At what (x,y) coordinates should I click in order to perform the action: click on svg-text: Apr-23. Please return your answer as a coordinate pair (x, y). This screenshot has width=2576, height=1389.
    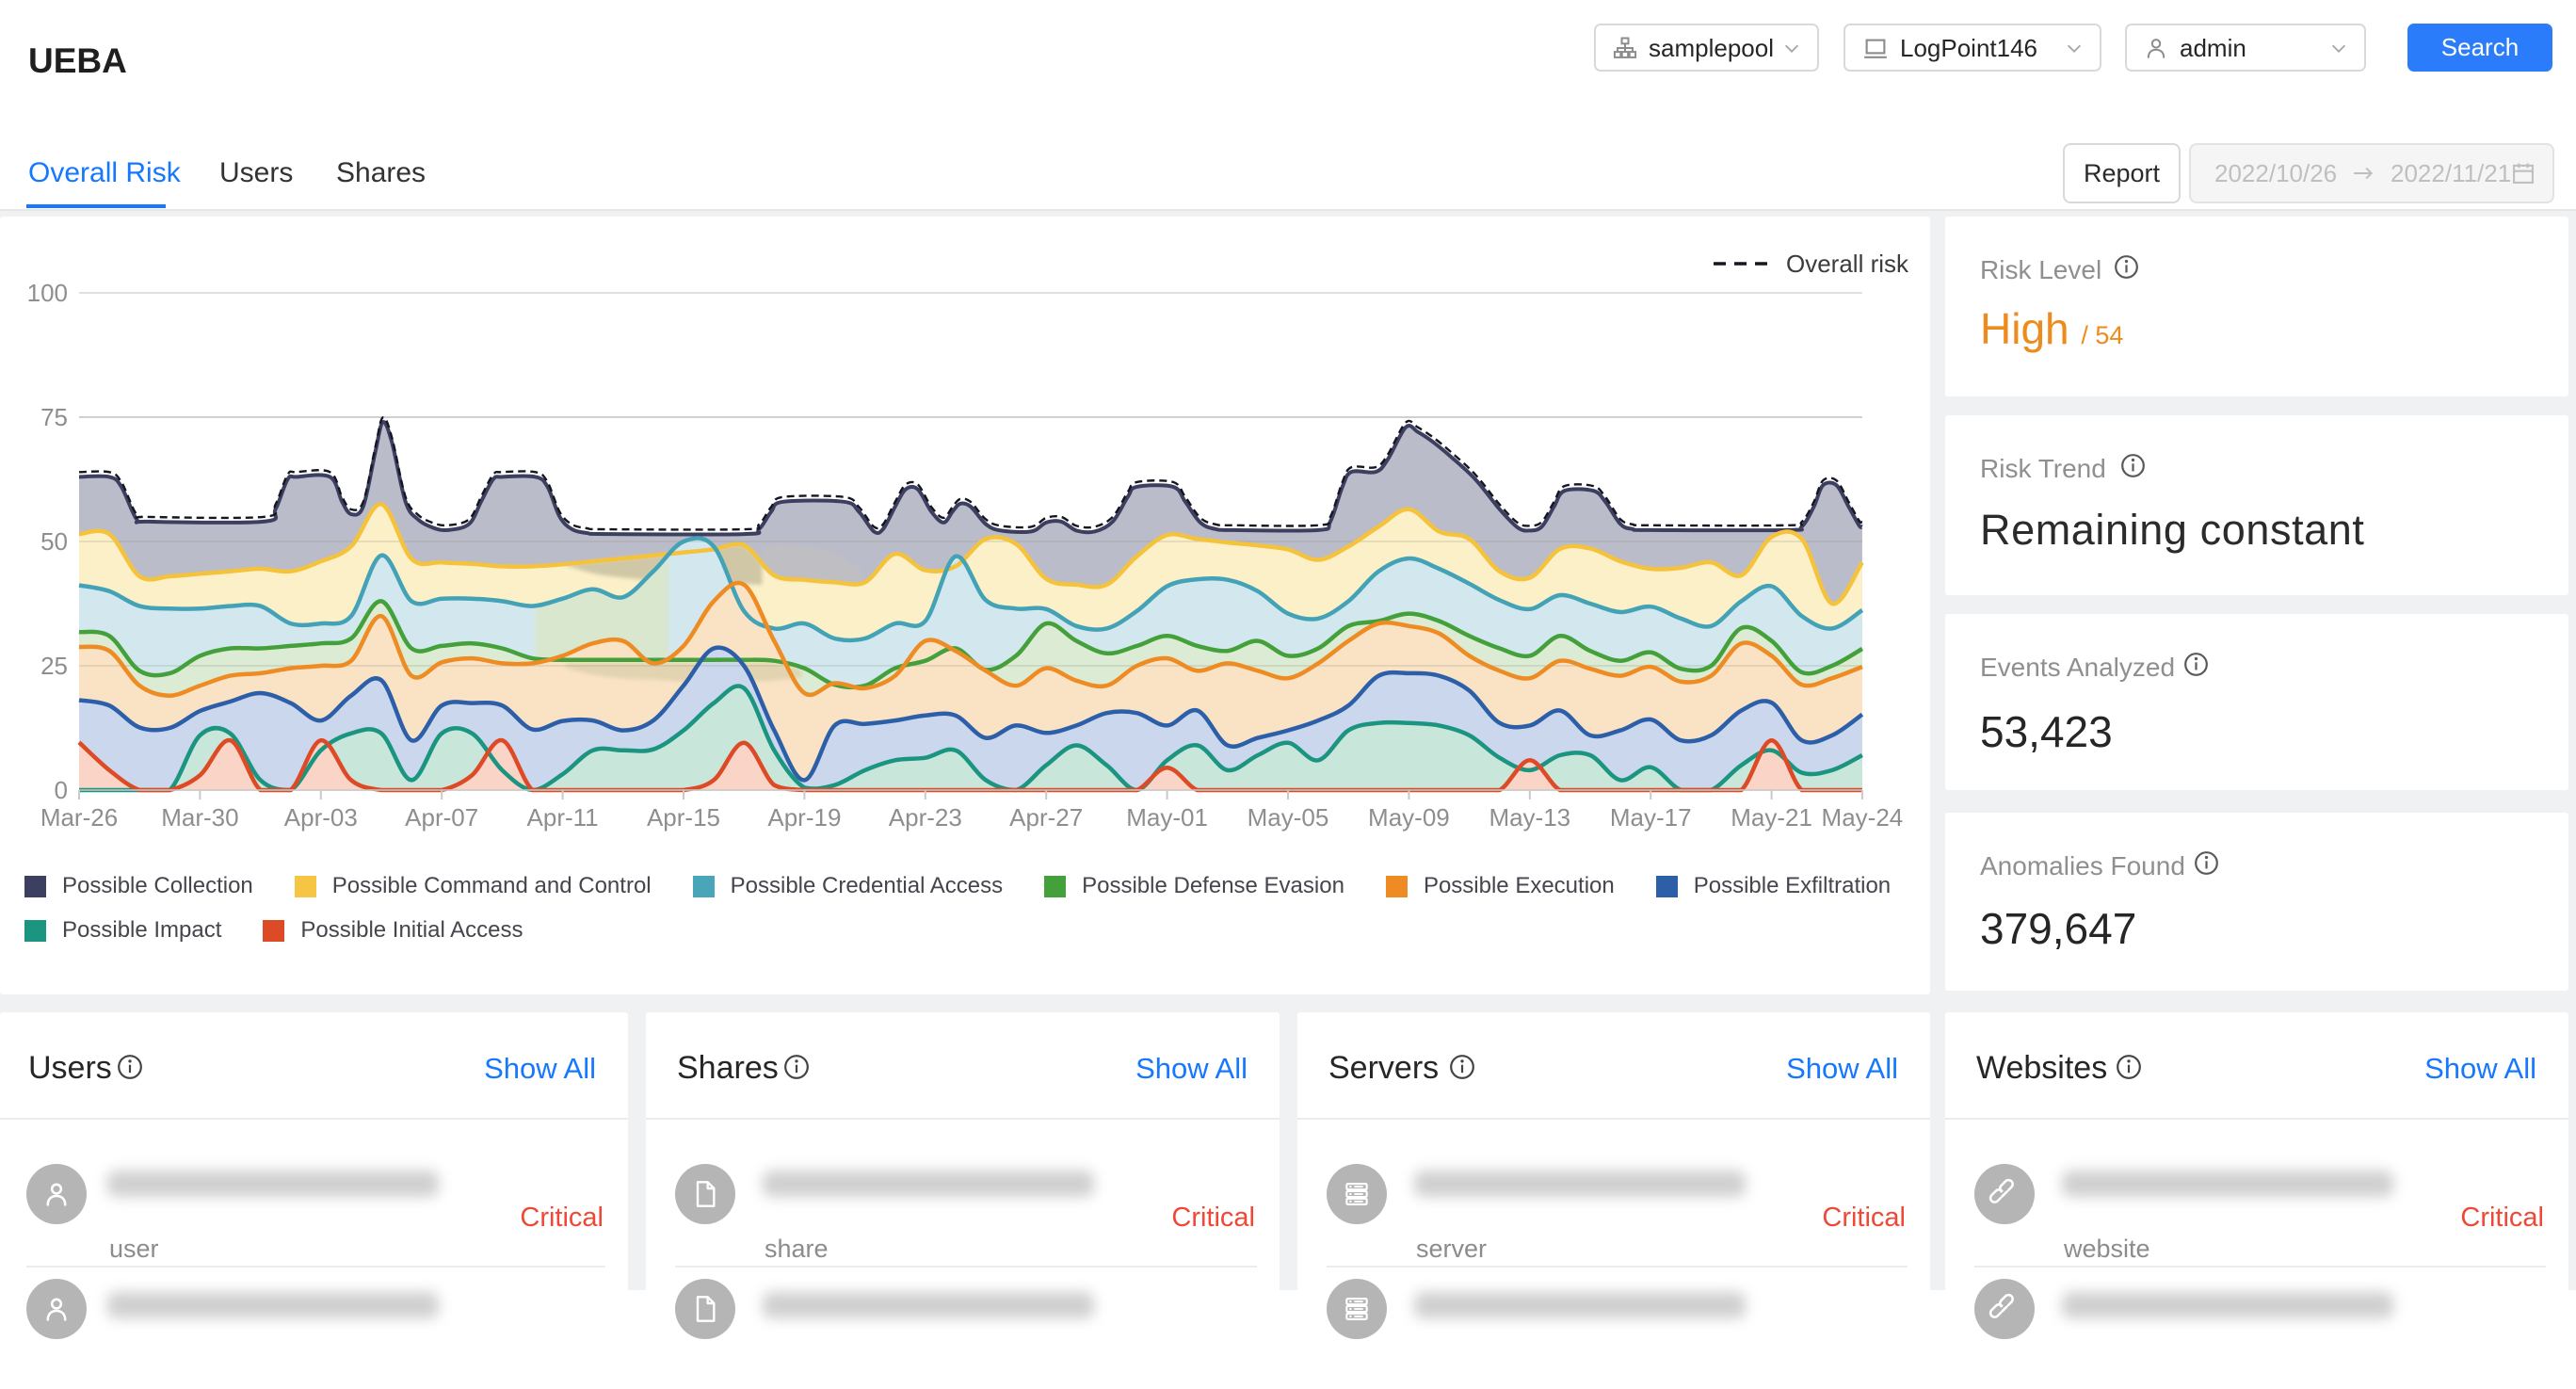
    Looking at the image, I should click on (925, 818).